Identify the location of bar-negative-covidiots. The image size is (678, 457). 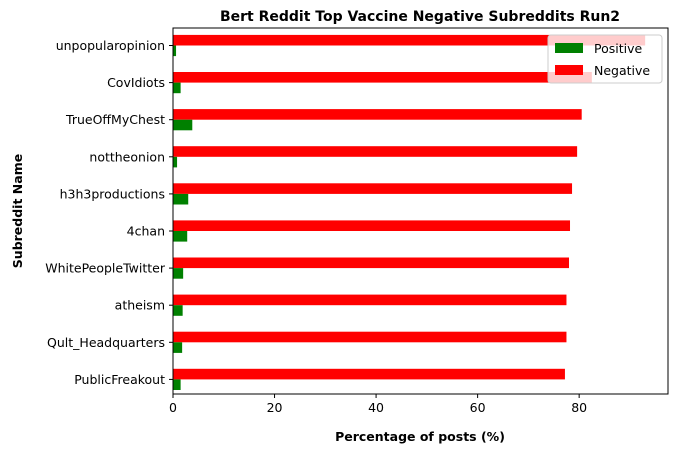
(382, 77).